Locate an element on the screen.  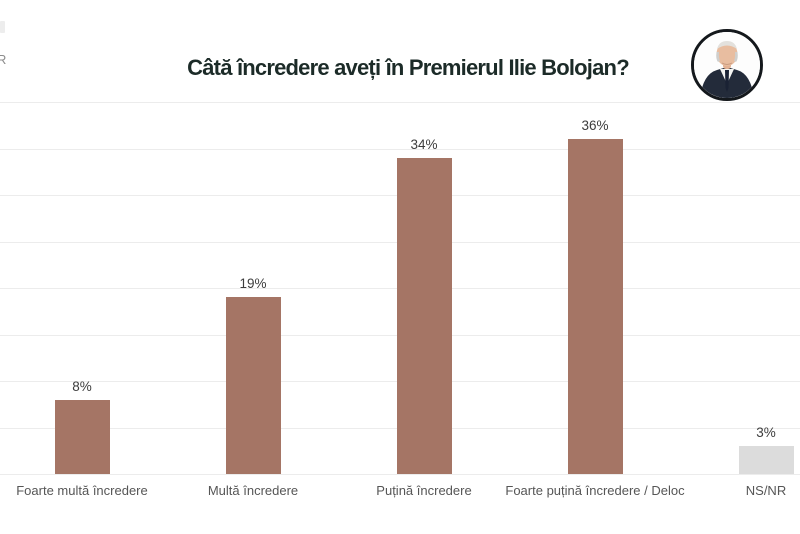
portrait-photo is located at coordinates (727, 65).